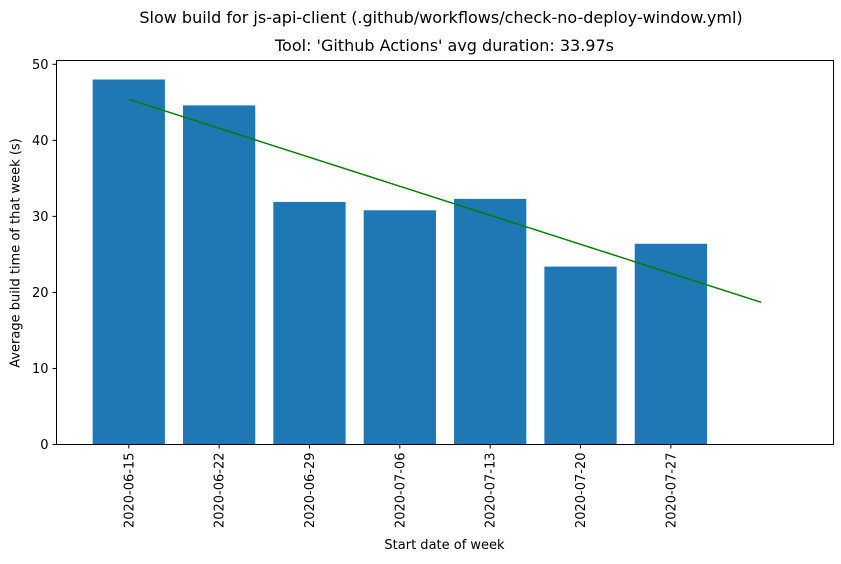  What do you see at coordinates (44, 255) in the screenshot?
I see `y-axis: 0 10 20 30 40 50` at bounding box center [44, 255].